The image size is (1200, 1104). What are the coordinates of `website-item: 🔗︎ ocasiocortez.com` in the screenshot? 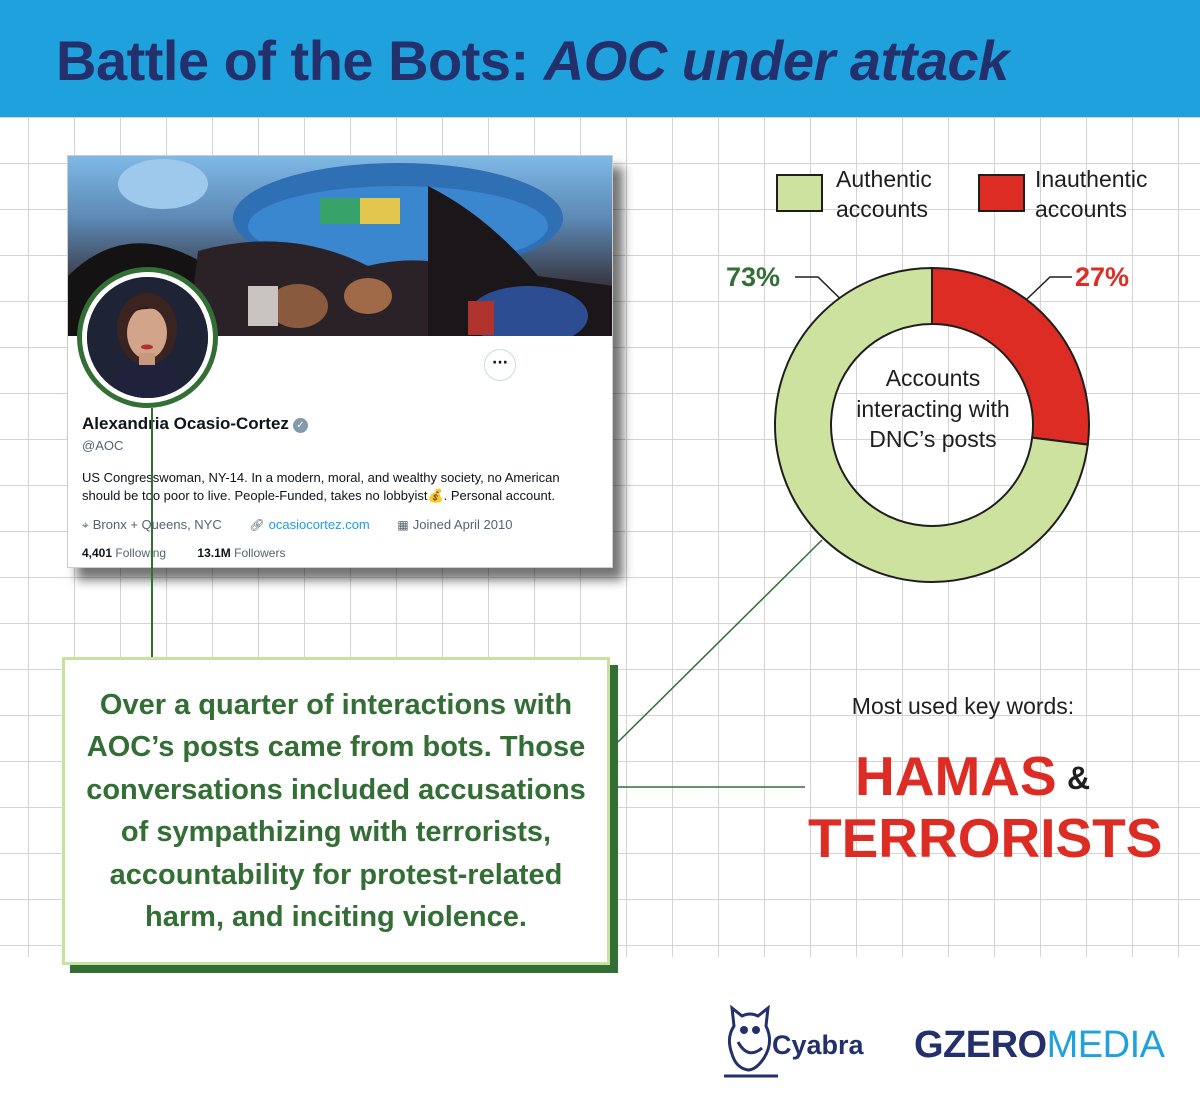 It's located at (309, 524).